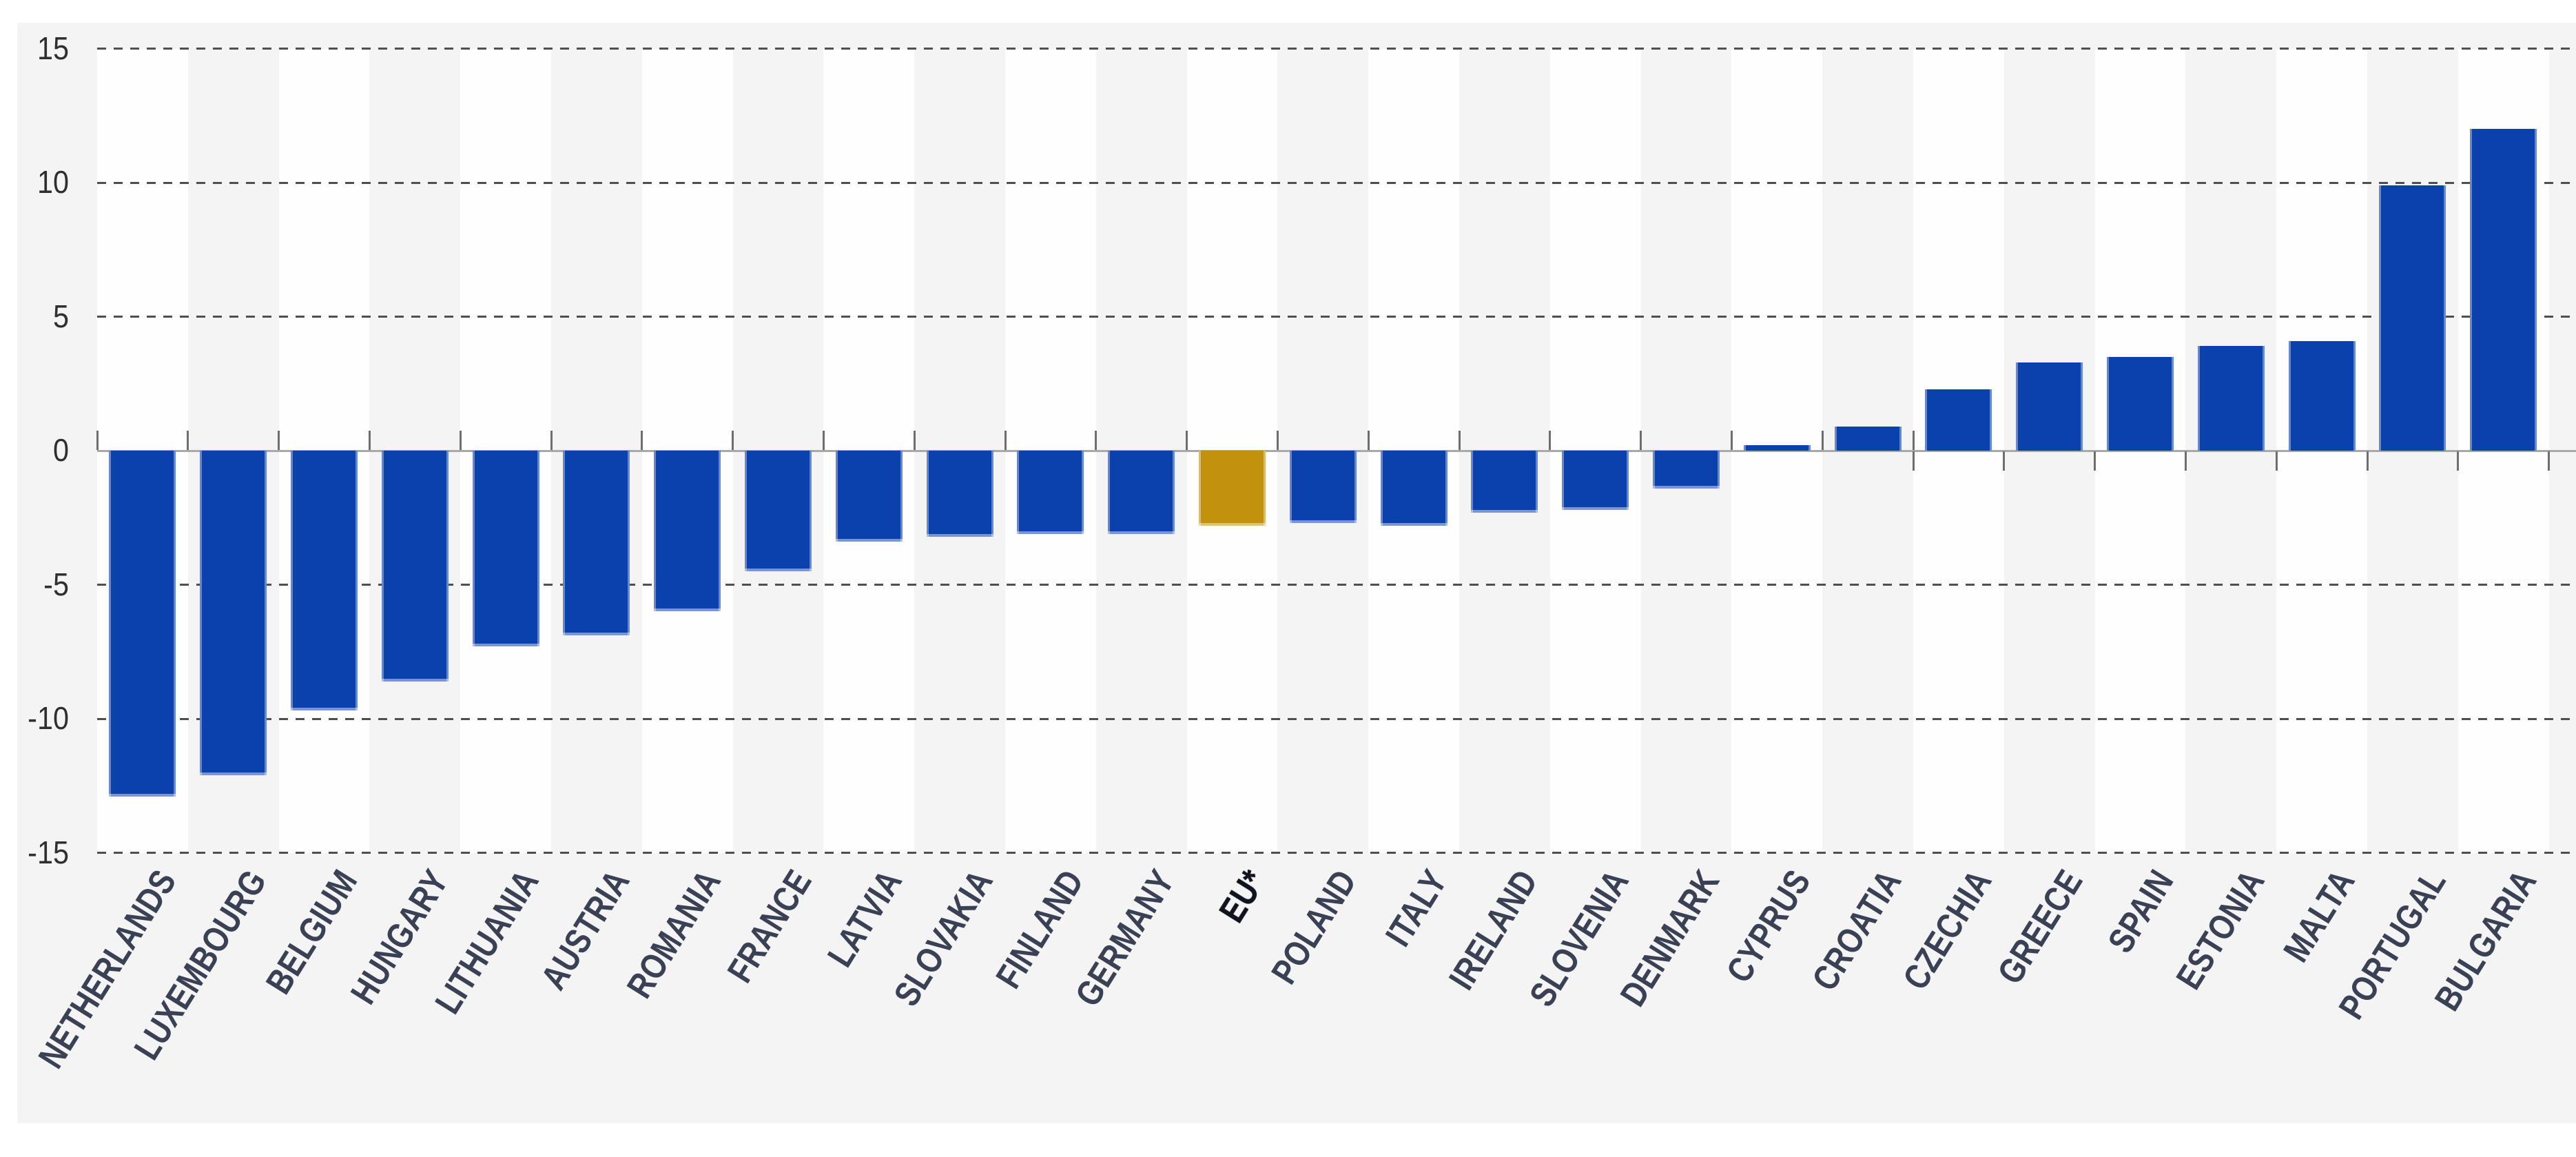 This screenshot has height=1157, width=2576. What do you see at coordinates (1595, 480) in the screenshot?
I see `bar-slovenia` at bounding box center [1595, 480].